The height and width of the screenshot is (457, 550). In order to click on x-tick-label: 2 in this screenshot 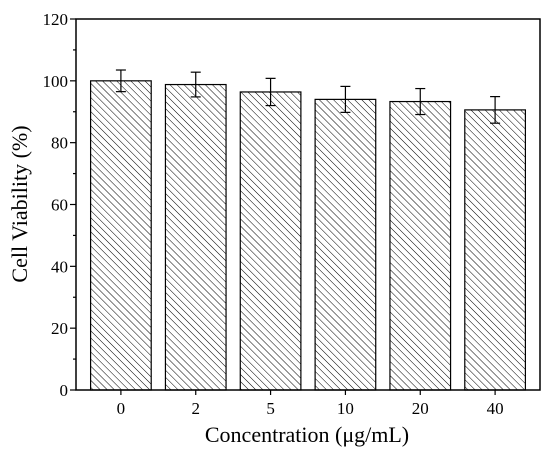, I will do `click(195, 408)`.